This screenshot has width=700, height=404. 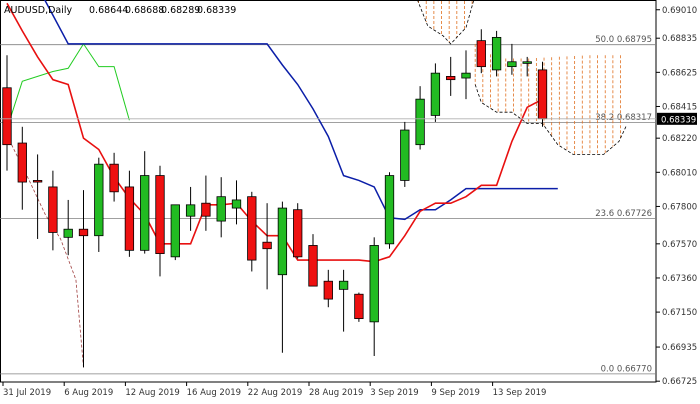 I want to click on ohlc-value: 0.68289, so click(x=180, y=10).